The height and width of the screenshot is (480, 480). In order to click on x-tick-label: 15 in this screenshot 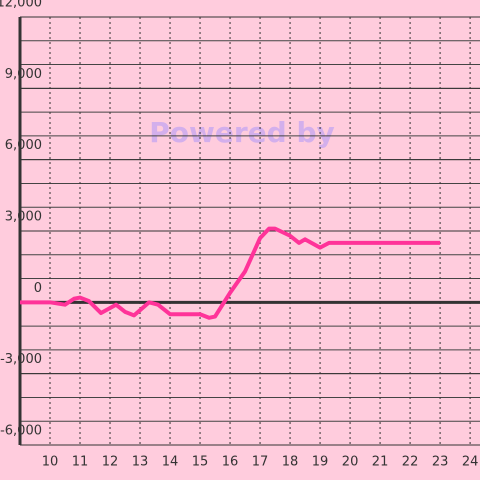, I will do `click(200, 462)`.